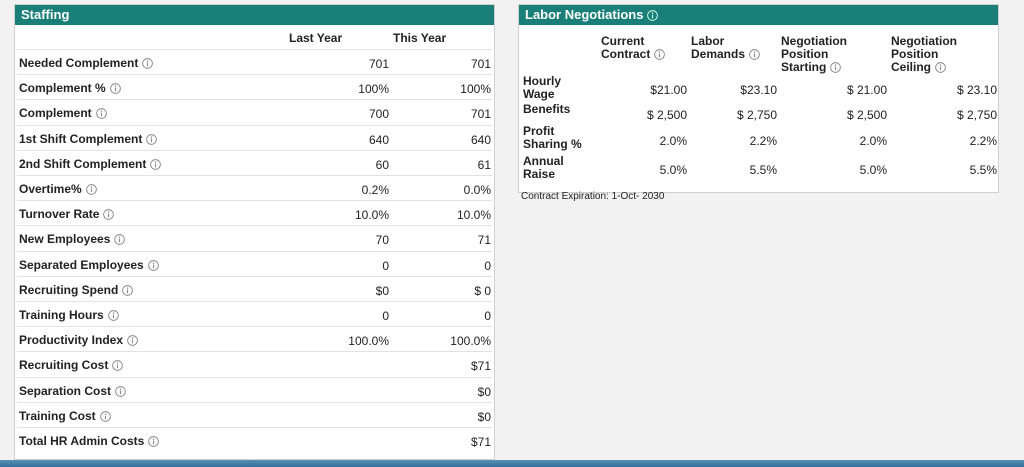  What do you see at coordinates (983, 170) in the screenshot?
I see `cell-value: 5.5%` at bounding box center [983, 170].